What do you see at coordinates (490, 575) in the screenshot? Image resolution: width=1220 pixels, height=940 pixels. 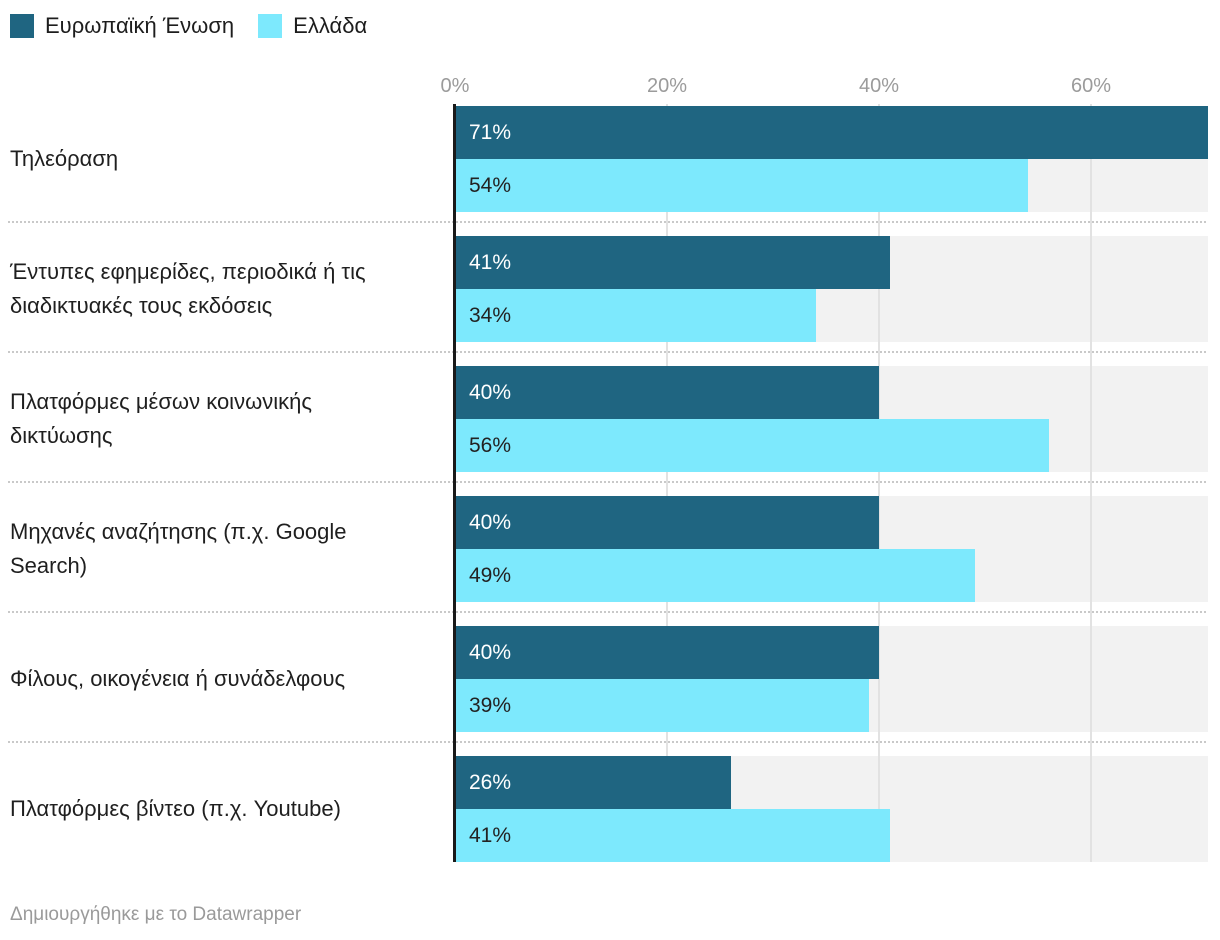 I see `bar-value-label: 49%` at bounding box center [490, 575].